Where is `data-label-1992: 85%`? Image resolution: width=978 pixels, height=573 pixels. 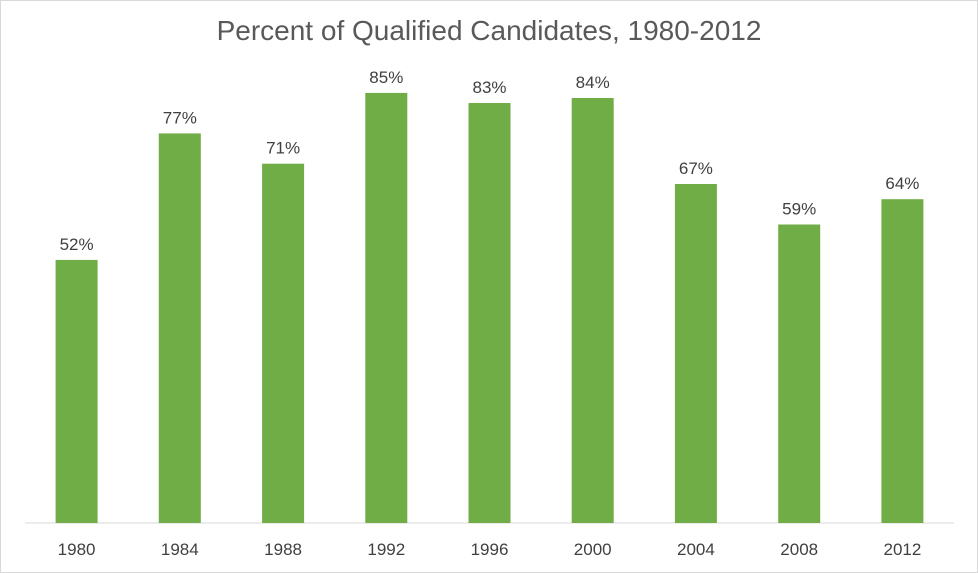 data-label-1992: 85% is located at coordinates (386, 77).